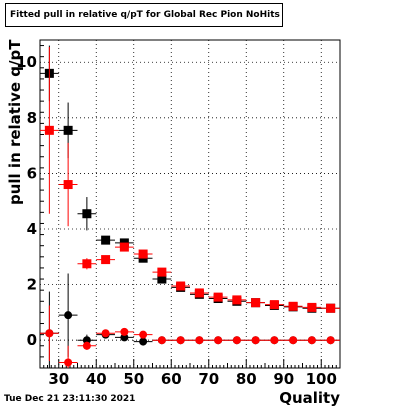 Image resolution: width=400 pixels, height=409 pixels. I want to click on x-tick-label: 60, so click(171, 379).